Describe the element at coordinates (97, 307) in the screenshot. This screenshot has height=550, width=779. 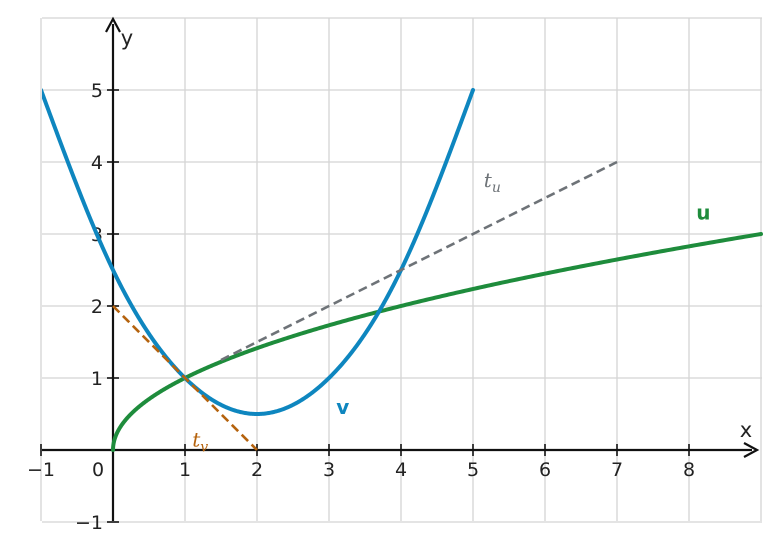
I see `y-tick-label: 2` at that location.